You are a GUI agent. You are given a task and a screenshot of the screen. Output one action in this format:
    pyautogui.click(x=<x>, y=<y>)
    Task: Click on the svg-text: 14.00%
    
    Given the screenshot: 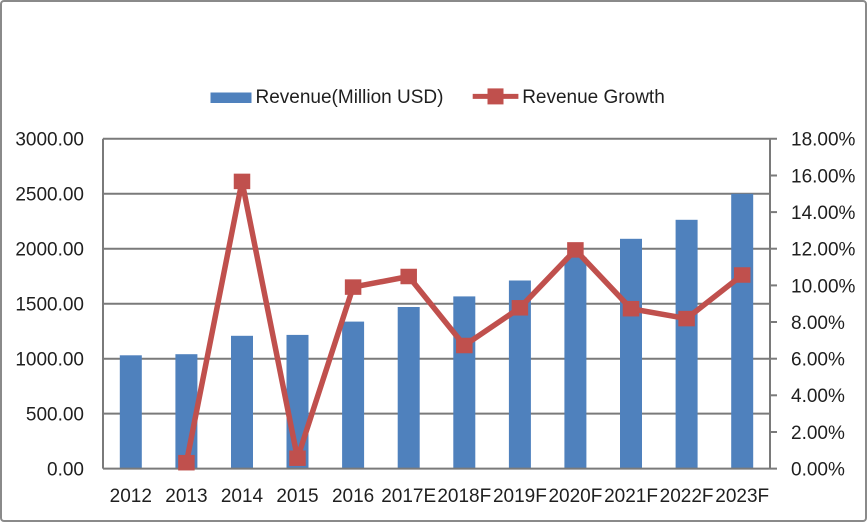 What is the action you would take?
    pyautogui.click(x=823, y=213)
    